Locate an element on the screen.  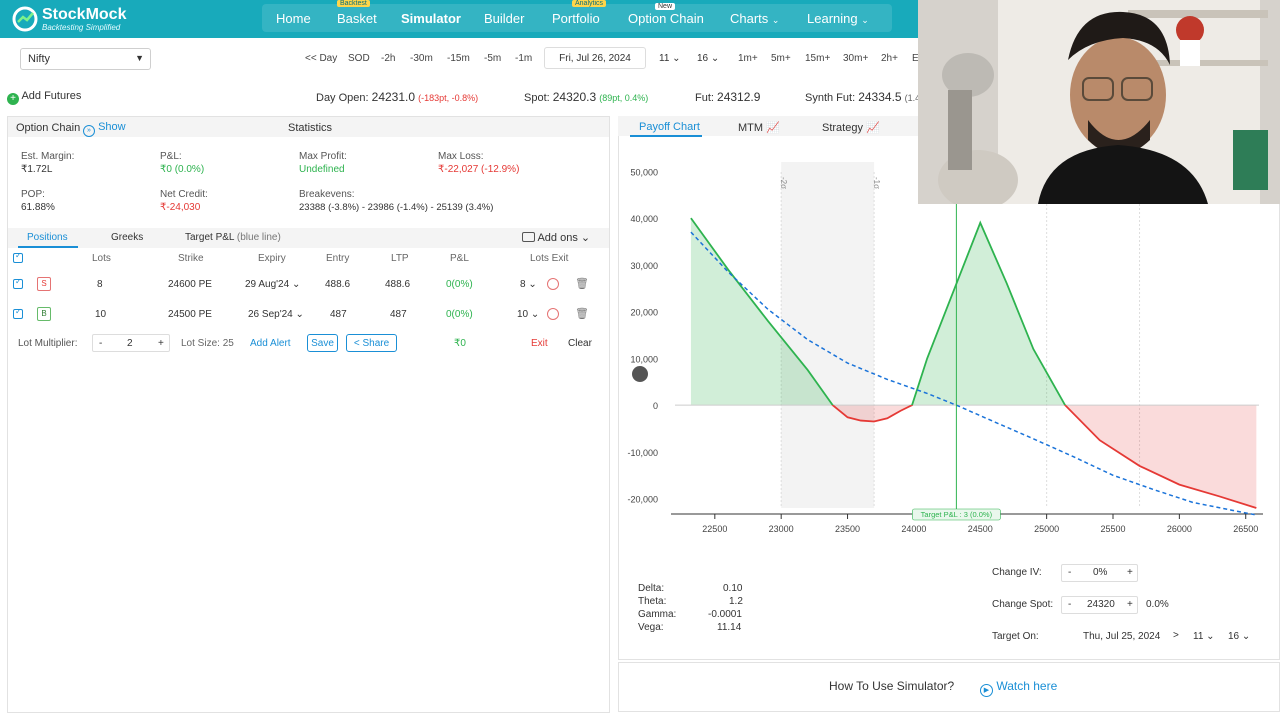
lot-multiplier-minus: - is located at coordinates (101, 343).